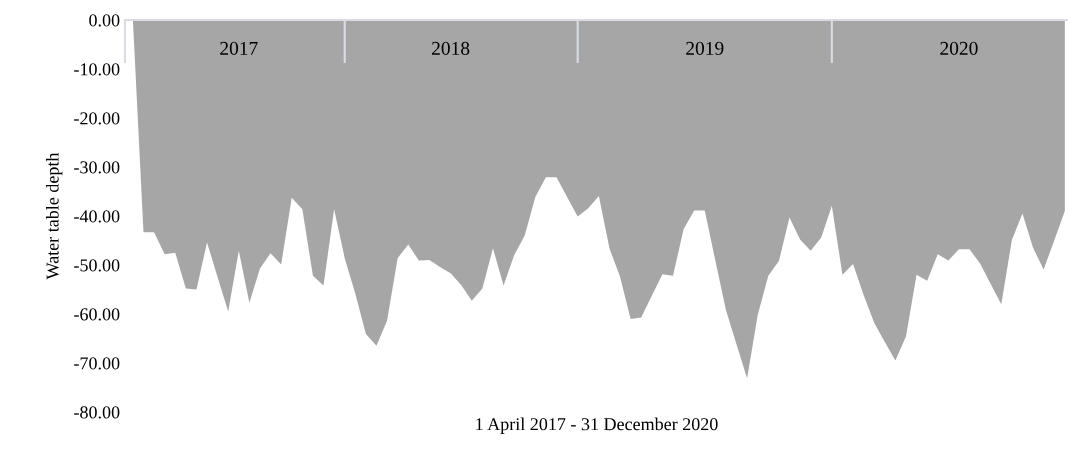  What do you see at coordinates (97, 216) in the screenshot?
I see `y-tick-label: -40.00` at bounding box center [97, 216].